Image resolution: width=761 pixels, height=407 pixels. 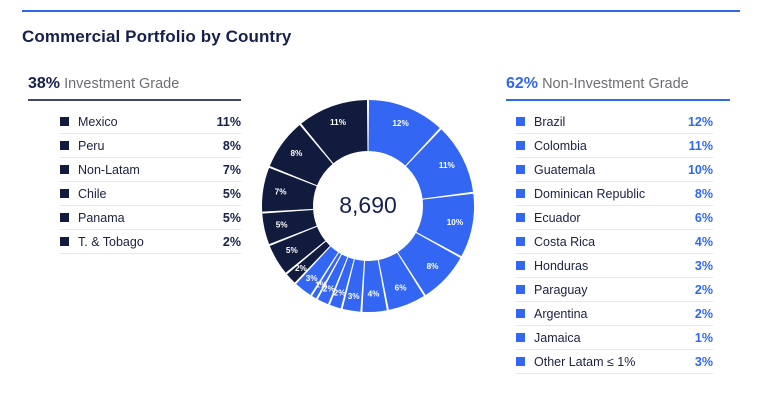 I want to click on legend-row: Non-Latam 7%, so click(x=150, y=170).